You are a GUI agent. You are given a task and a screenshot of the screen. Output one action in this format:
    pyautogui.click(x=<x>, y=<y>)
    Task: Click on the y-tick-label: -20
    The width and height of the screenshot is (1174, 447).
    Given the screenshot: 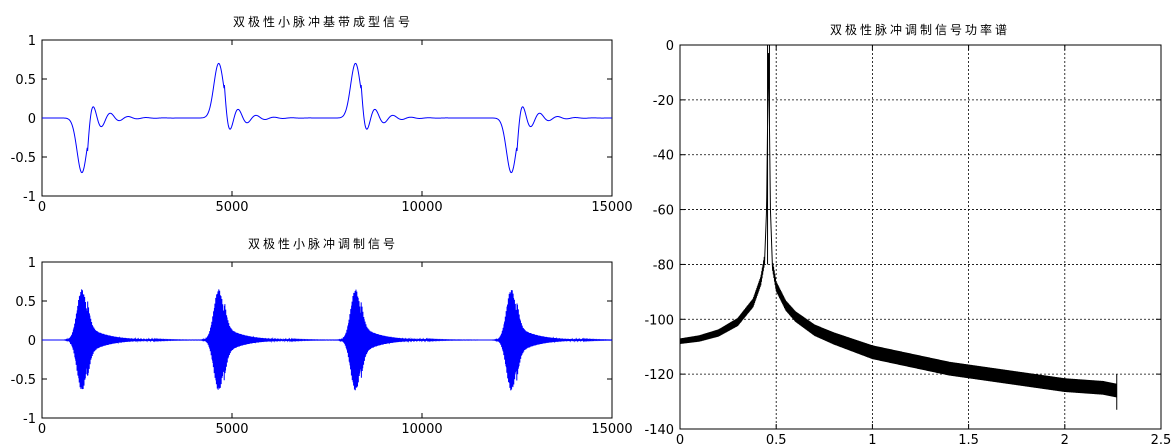 What is the action you would take?
    pyautogui.click(x=663, y=101)
    